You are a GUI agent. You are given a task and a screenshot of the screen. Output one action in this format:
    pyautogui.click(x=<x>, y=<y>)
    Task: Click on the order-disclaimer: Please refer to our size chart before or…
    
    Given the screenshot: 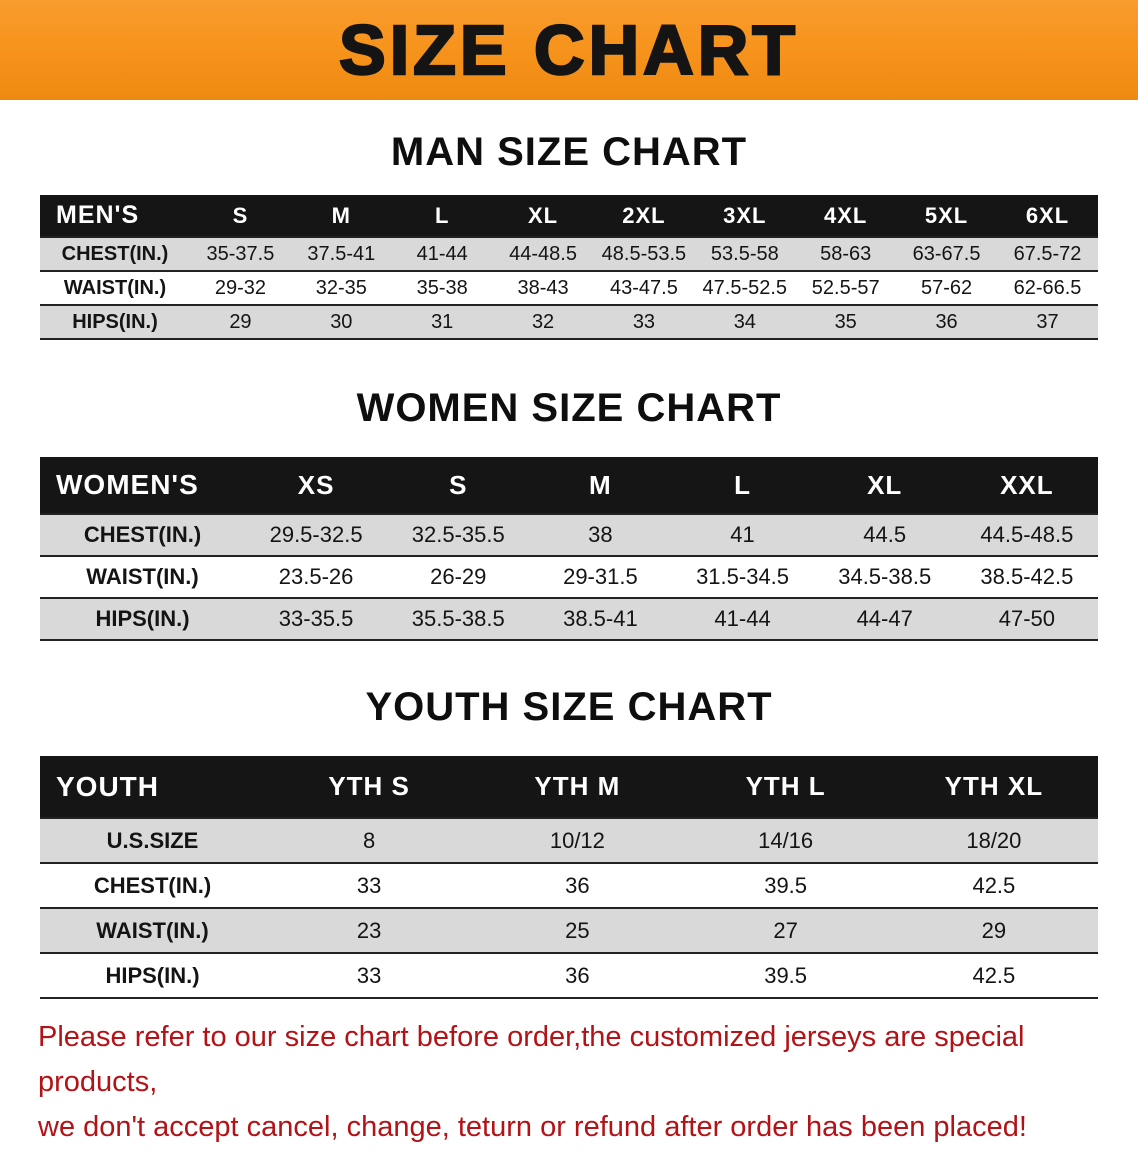 What is the action you would take?
    pyautogui.click(x=569, y=1082)
    